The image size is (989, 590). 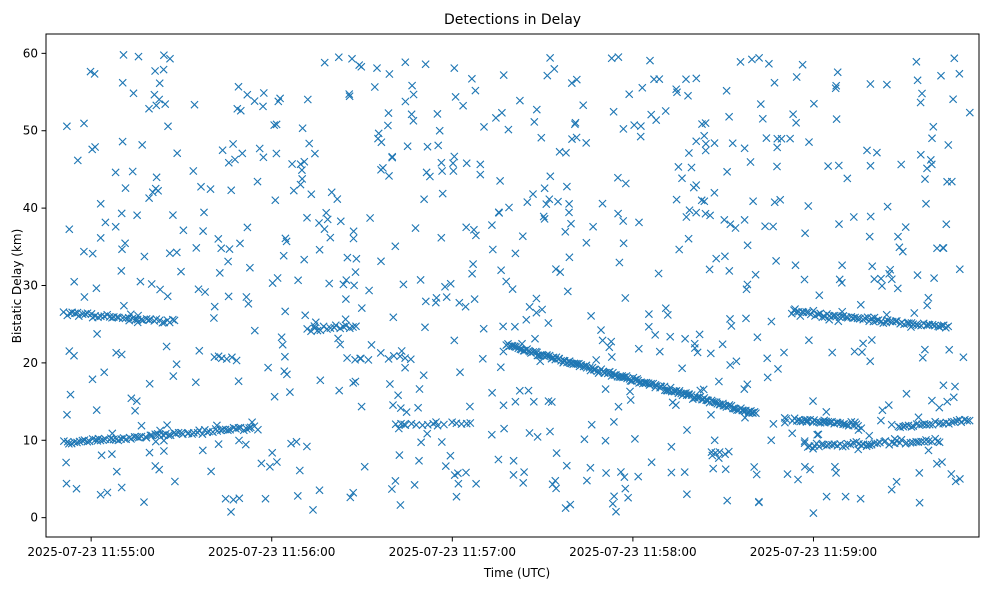 What do you see at coordinates (30, 131) in the screenshot?
I see `y-tick-label: 50` at bounding box center [30, 131].